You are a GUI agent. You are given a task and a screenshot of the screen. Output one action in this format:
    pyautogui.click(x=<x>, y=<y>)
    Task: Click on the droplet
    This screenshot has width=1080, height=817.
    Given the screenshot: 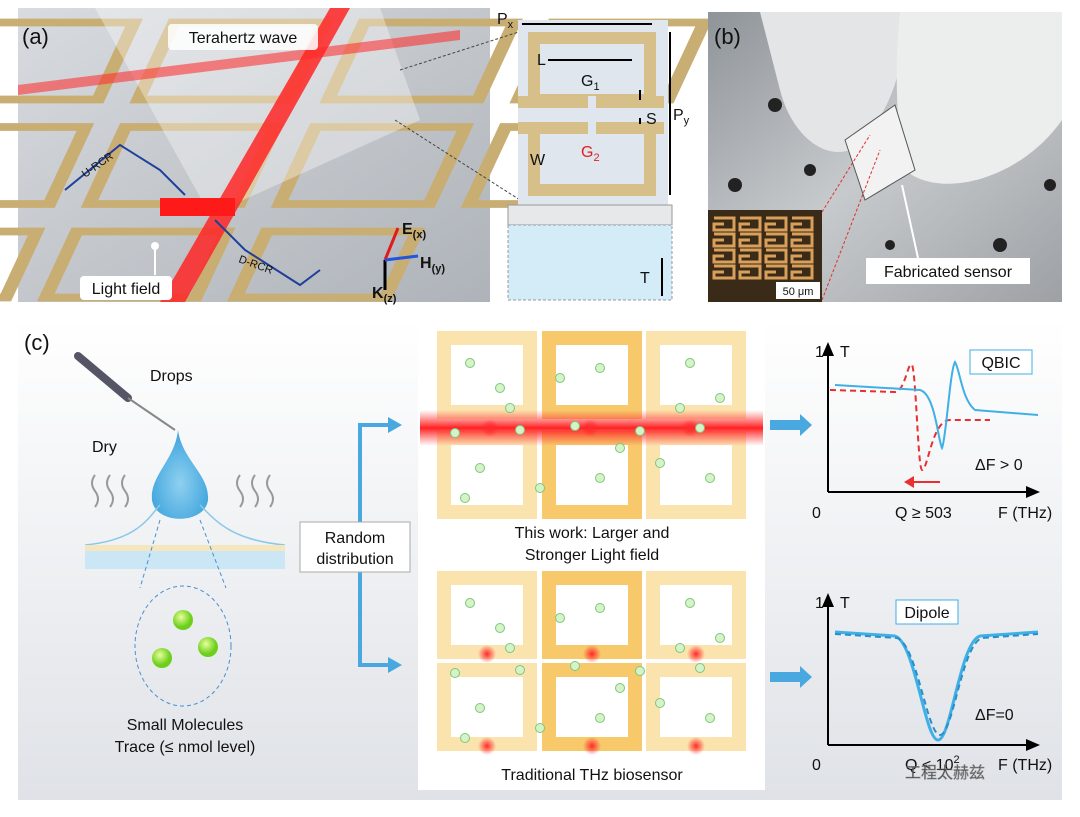 What is the action you would take?
    pyautogui.click(x=180, y=474)
    